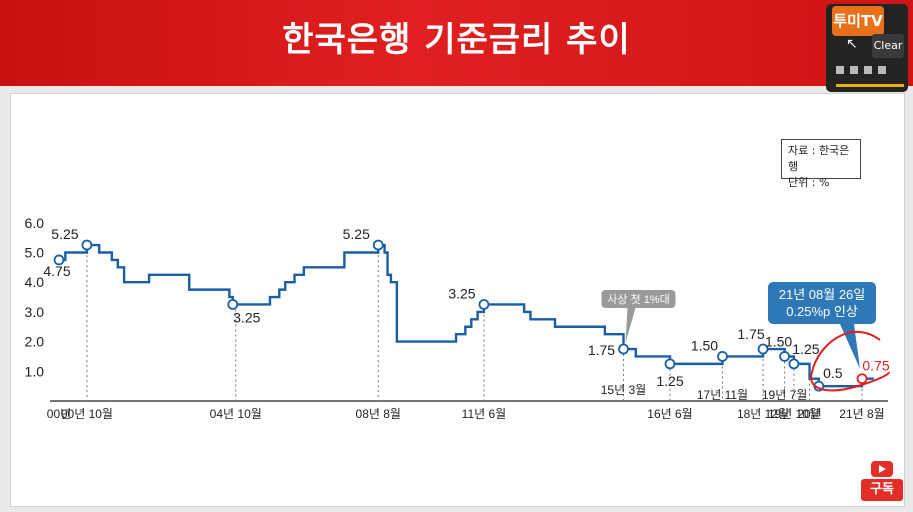  Describe the element at coordinates (861, 414) in the screenshot. I see `x-tick-label: 21년 8월` at that location.